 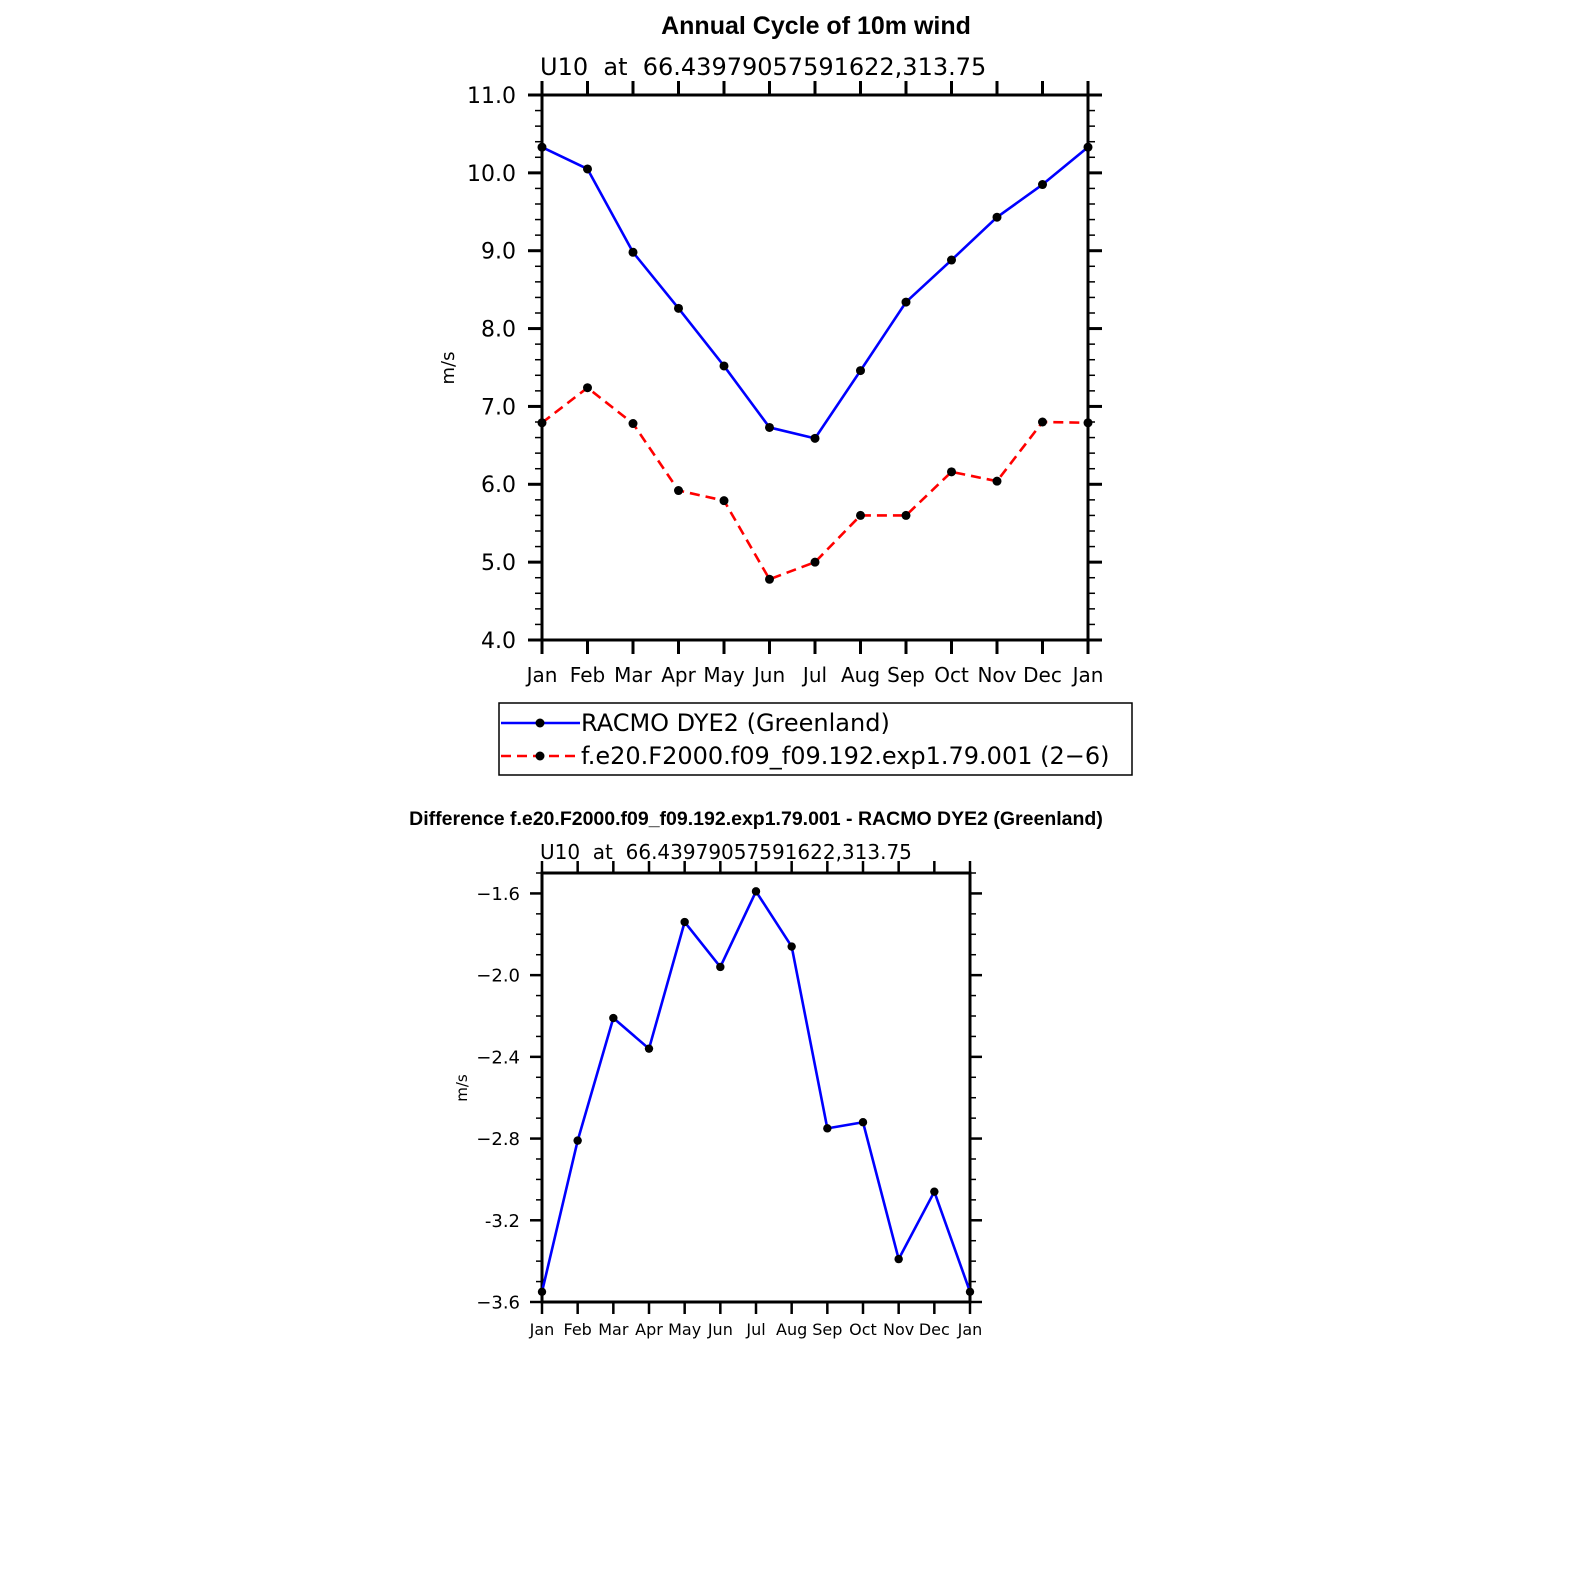 What do you see at coordinates (491, 96) in the screenshot?
I see `y-tick-label: 11.0` at bounding box center [491, 96].